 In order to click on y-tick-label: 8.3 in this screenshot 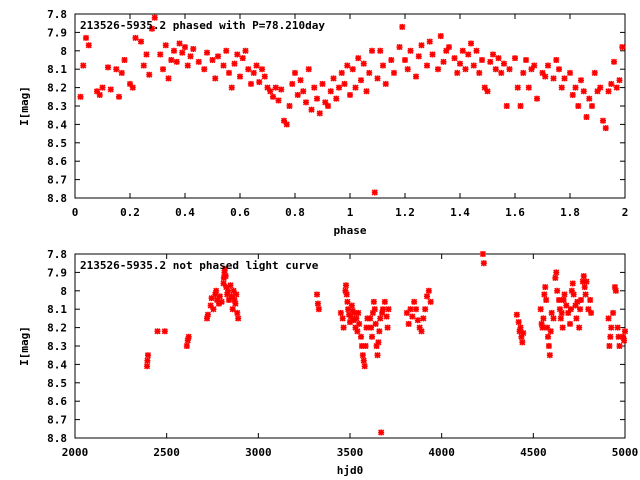, I will do `click(57, 106)`.